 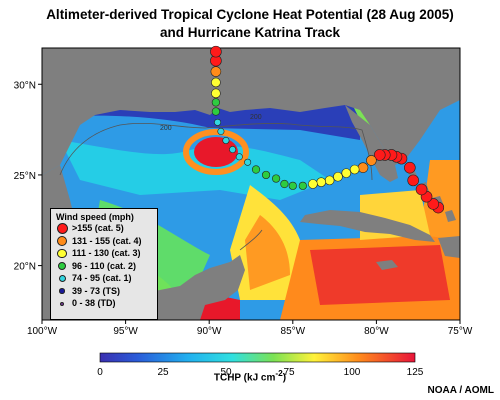 What do you see at coordinates (226, 372) in the screenshot?
I see `colorbar-tick-label: 50` at bounding box center [226, 372].